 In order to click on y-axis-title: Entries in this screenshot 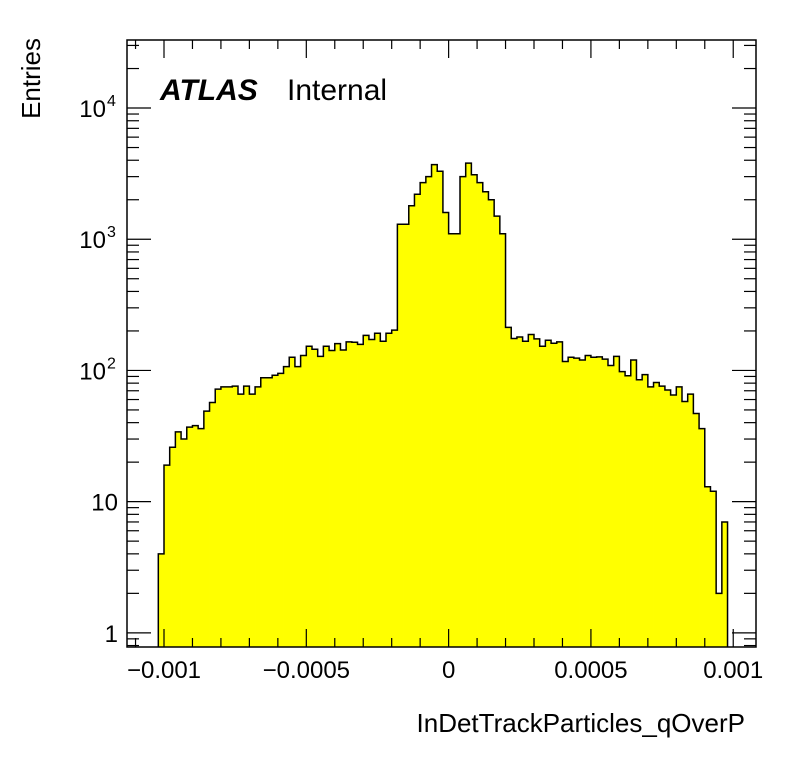, I will do `click(31, 78)`.